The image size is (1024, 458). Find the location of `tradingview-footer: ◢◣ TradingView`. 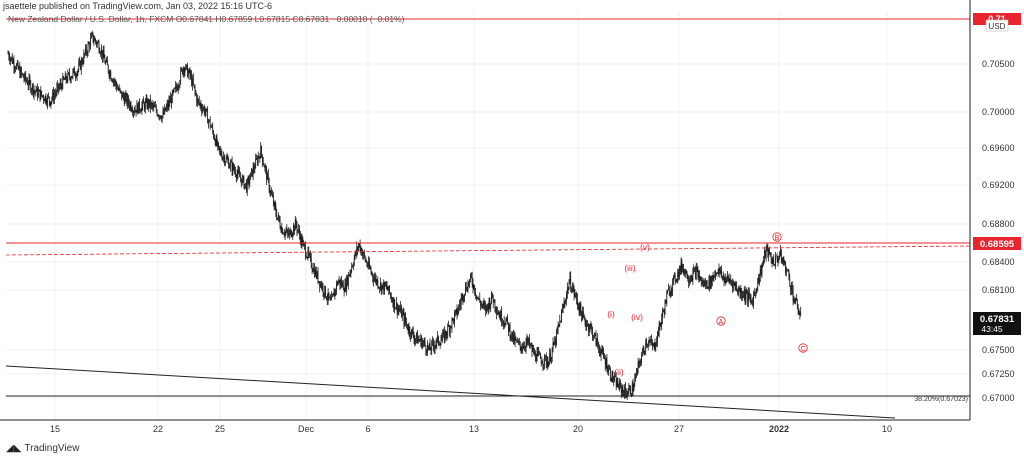

tradingview-footer: ◢◣ TradingView is located at coordinates (42, 448).